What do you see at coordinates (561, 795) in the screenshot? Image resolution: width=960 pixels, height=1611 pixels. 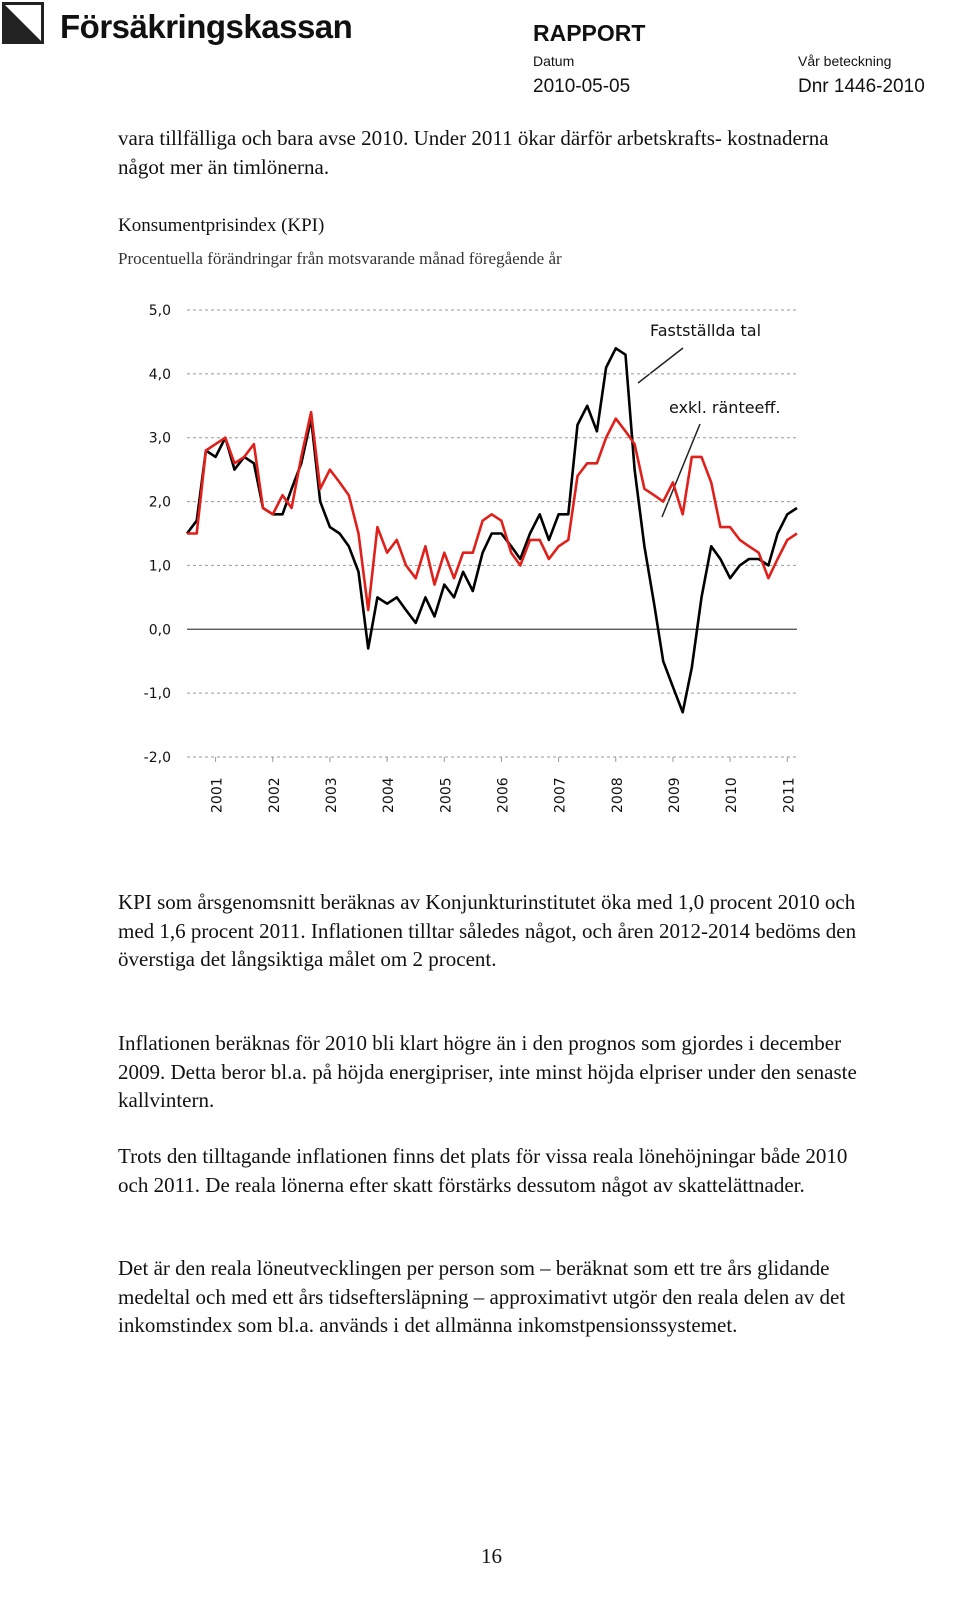 I see `x-tick-label: 2007` at bounding box center [561, 795].